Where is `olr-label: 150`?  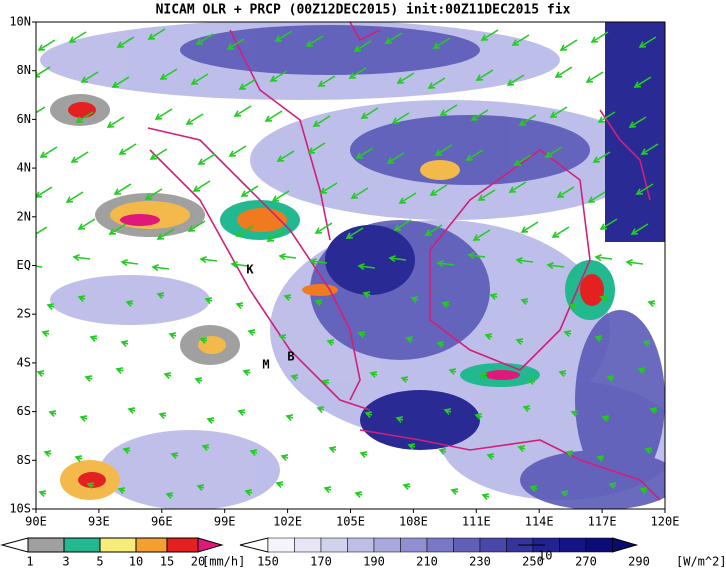
olr-label: 150 is located at coordinates (268, 562).